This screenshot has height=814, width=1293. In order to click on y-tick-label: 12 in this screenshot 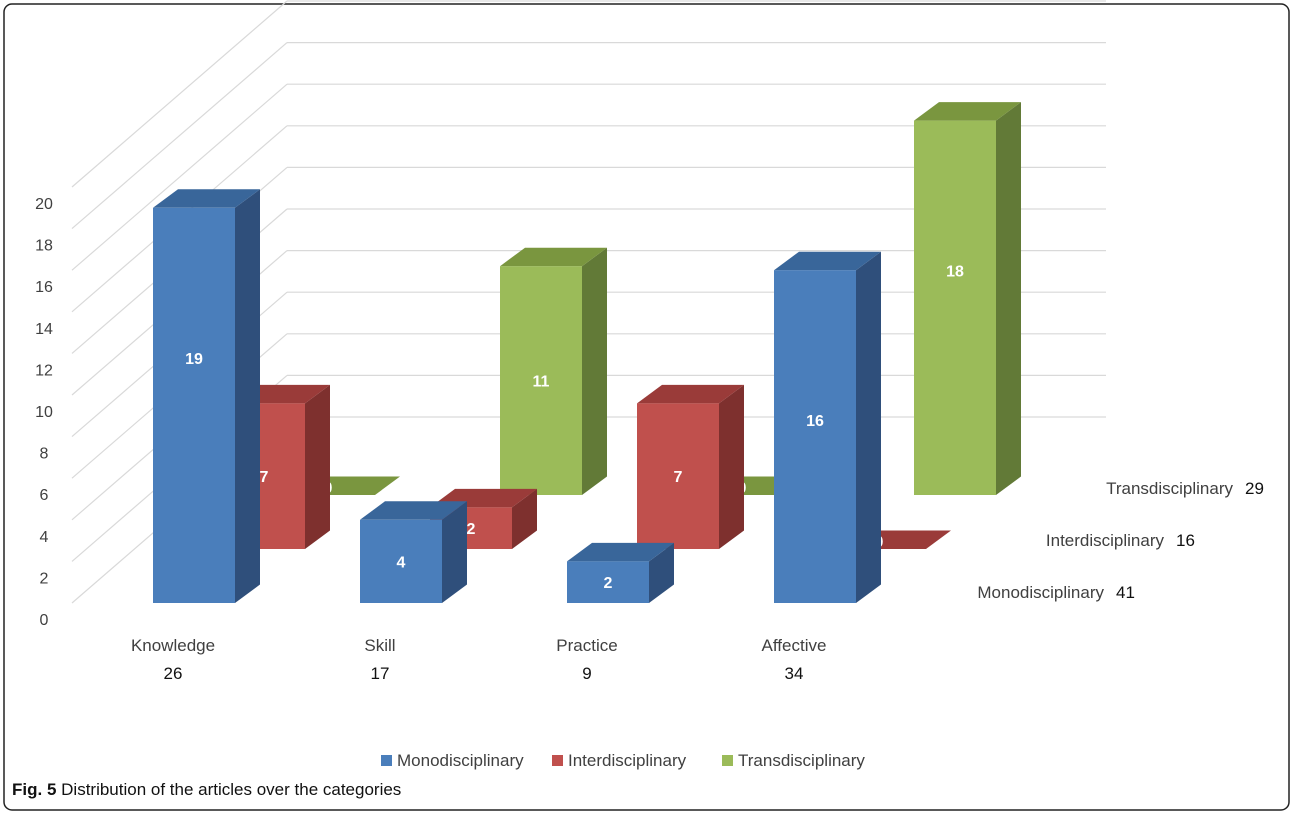, I will do `click(44, 370)`.